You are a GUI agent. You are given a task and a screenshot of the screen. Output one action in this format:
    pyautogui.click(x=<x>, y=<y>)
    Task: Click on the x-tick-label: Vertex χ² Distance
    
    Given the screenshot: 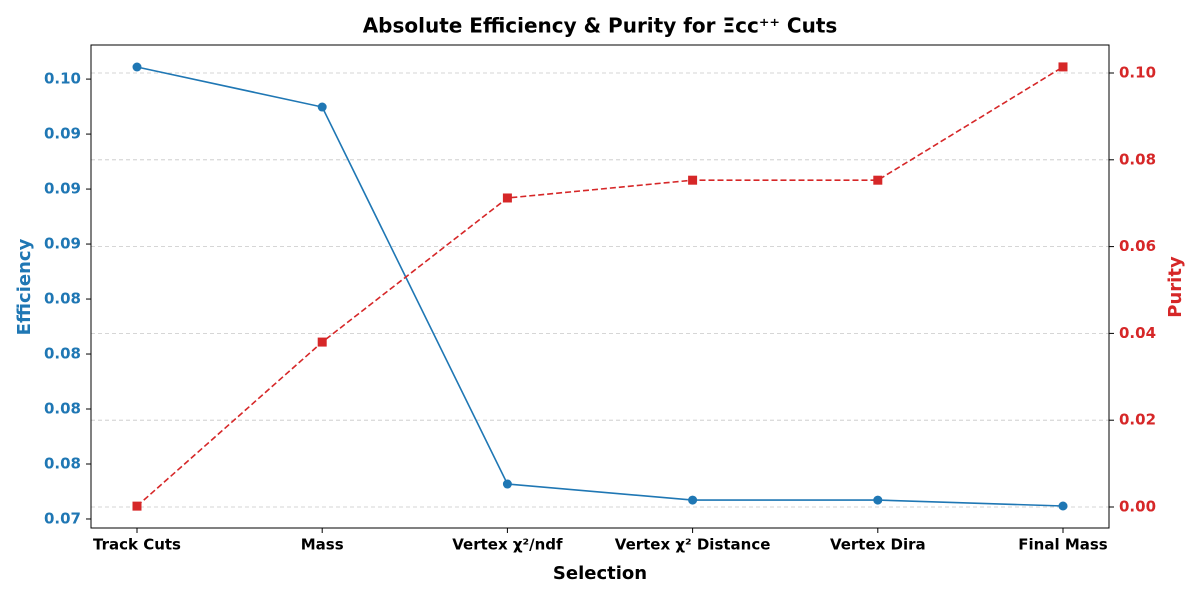 What is the action you would take?
    pyautogui.click(x=693, y=545)
    